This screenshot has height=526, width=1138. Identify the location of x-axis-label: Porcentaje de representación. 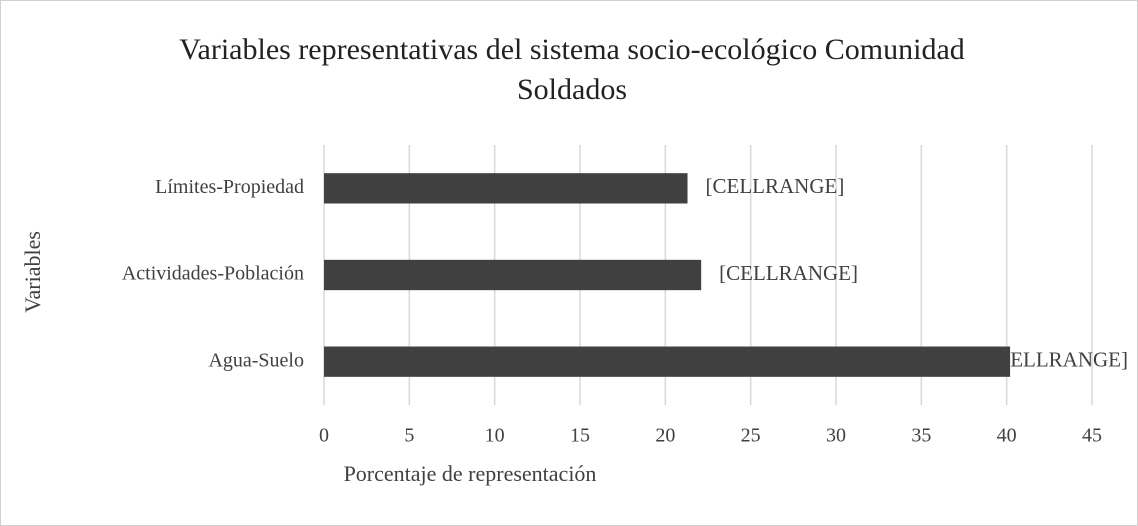
(470, 473).